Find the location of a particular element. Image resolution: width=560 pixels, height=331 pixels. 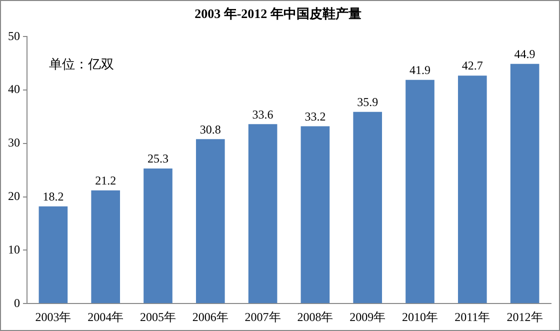

chart-title: 2003 年-2012 年中国皮鞋产量 is located at coordinates (278, 14).